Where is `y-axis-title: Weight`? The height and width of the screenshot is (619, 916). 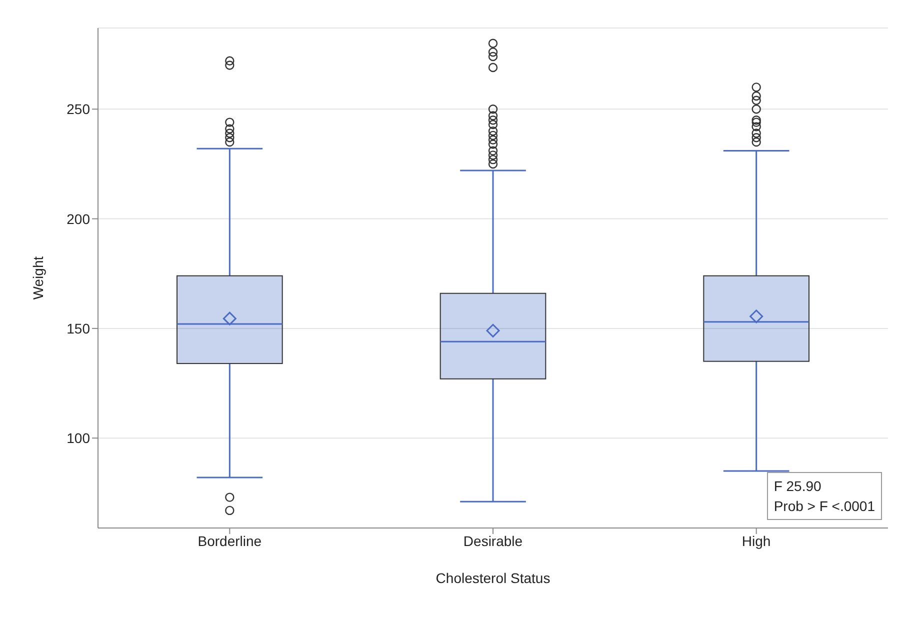
y-axis-title: Weight is located at coordinates (38, 278).